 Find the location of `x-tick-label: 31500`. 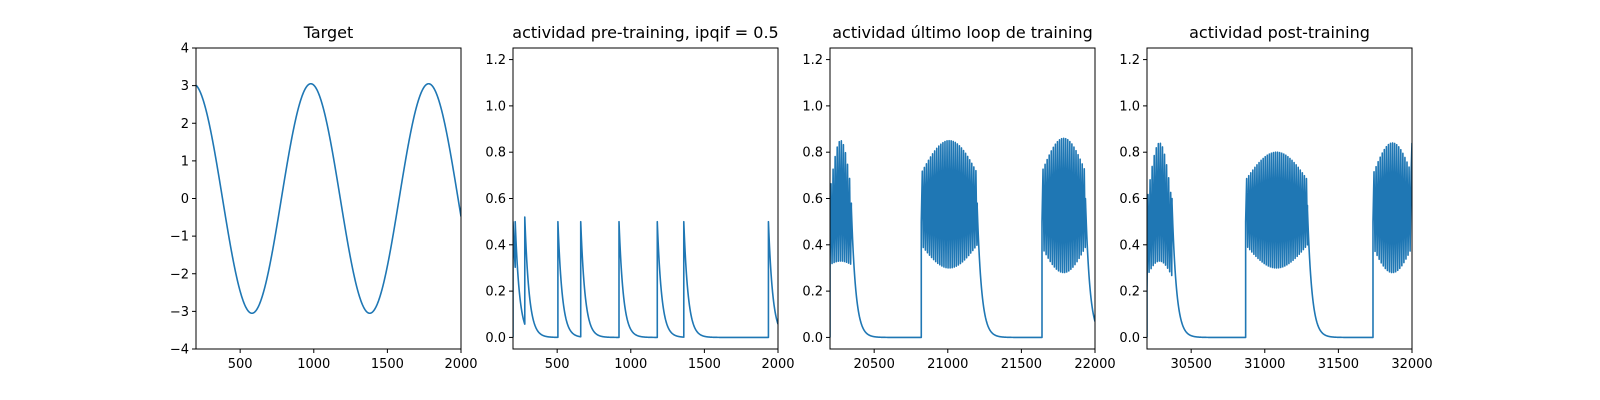

x-tick-label: 31500 is located at coordinates (1338, 364).